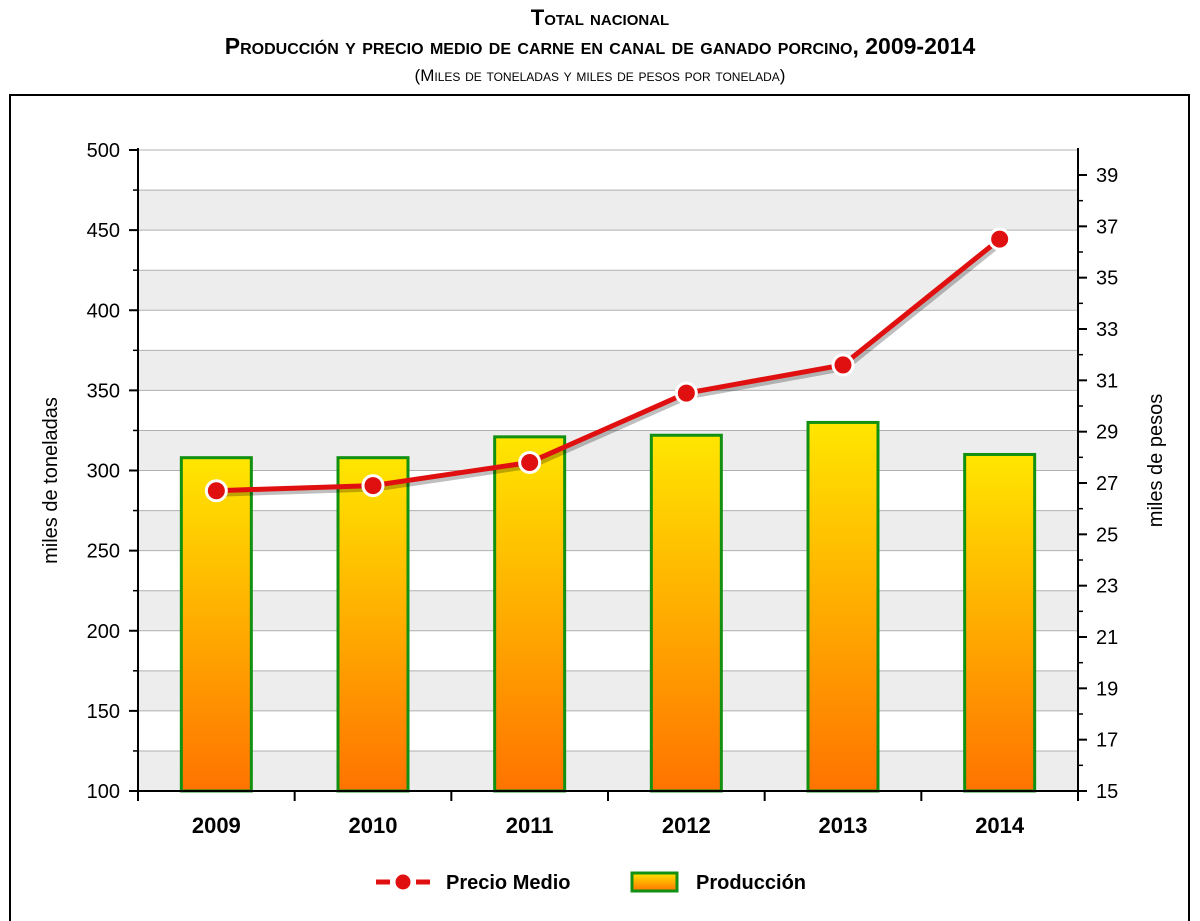 The width and height of the screenshot is (1200, 921). I want to click on y-right-tick-label: 39, so click(1107, 176).